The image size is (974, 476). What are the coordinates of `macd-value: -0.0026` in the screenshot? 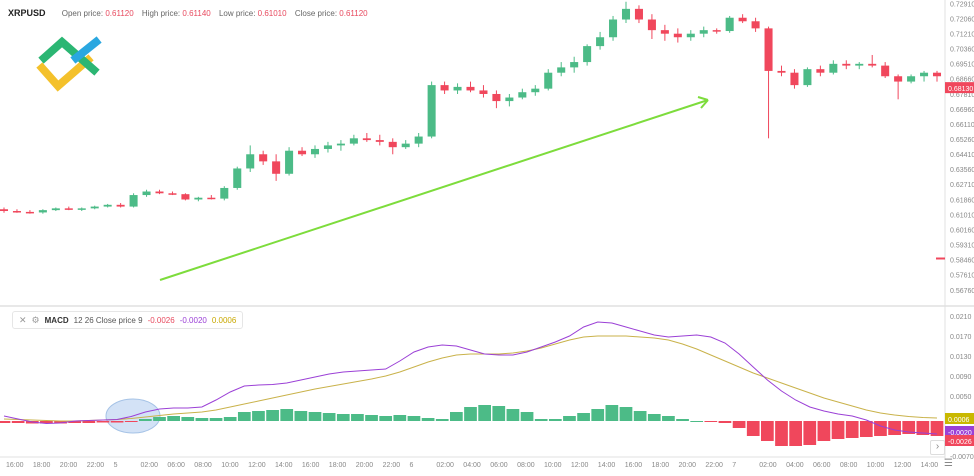 It's located at (161, 320).